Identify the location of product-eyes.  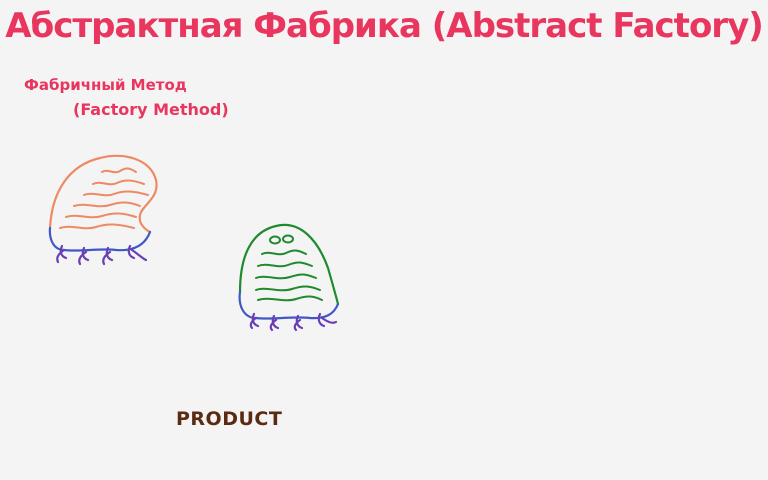
(281, 239).